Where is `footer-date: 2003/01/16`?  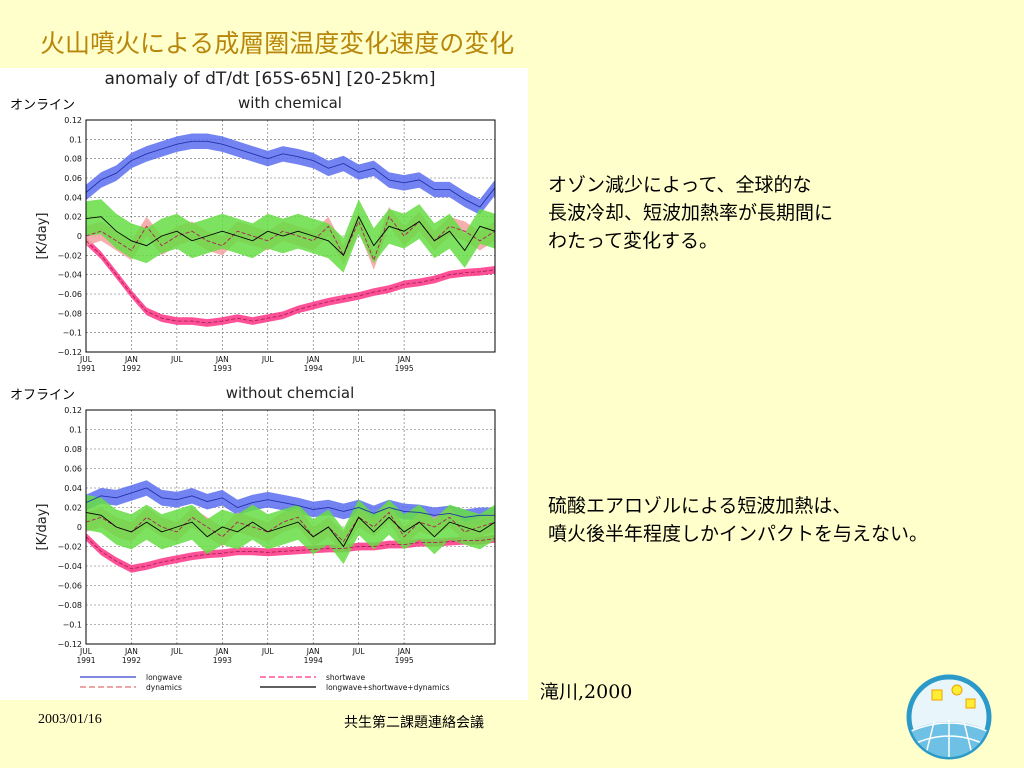 footer-date: 2003/01/16 is located at coordinates (70, 719).